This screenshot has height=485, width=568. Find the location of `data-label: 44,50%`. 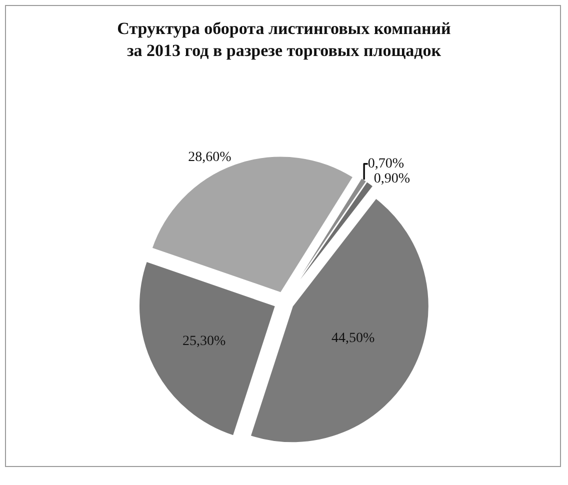

data-label: 44,50% is located at coordinates (353, 338).